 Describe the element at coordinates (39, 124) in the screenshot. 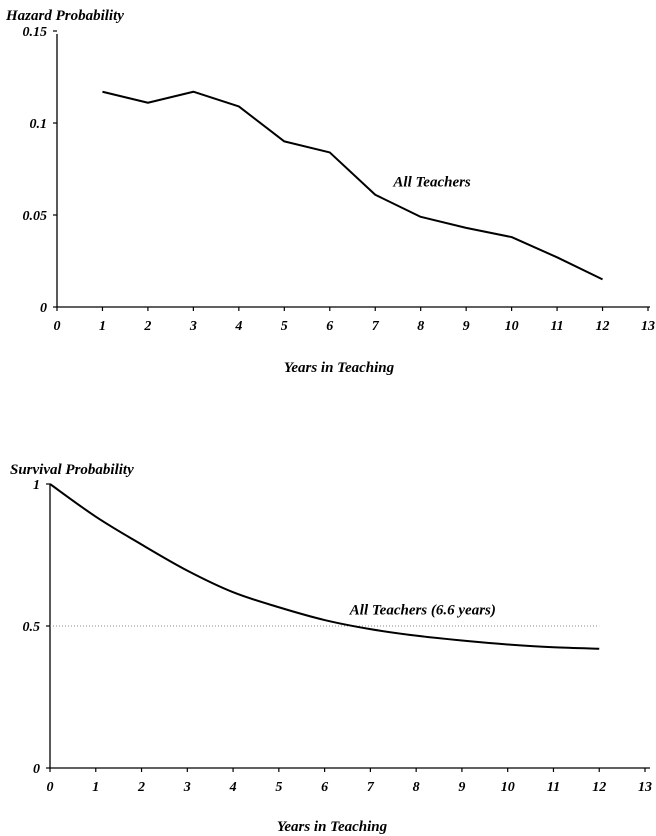

I see `hazard-y-tick-label: 0.1` at that location.